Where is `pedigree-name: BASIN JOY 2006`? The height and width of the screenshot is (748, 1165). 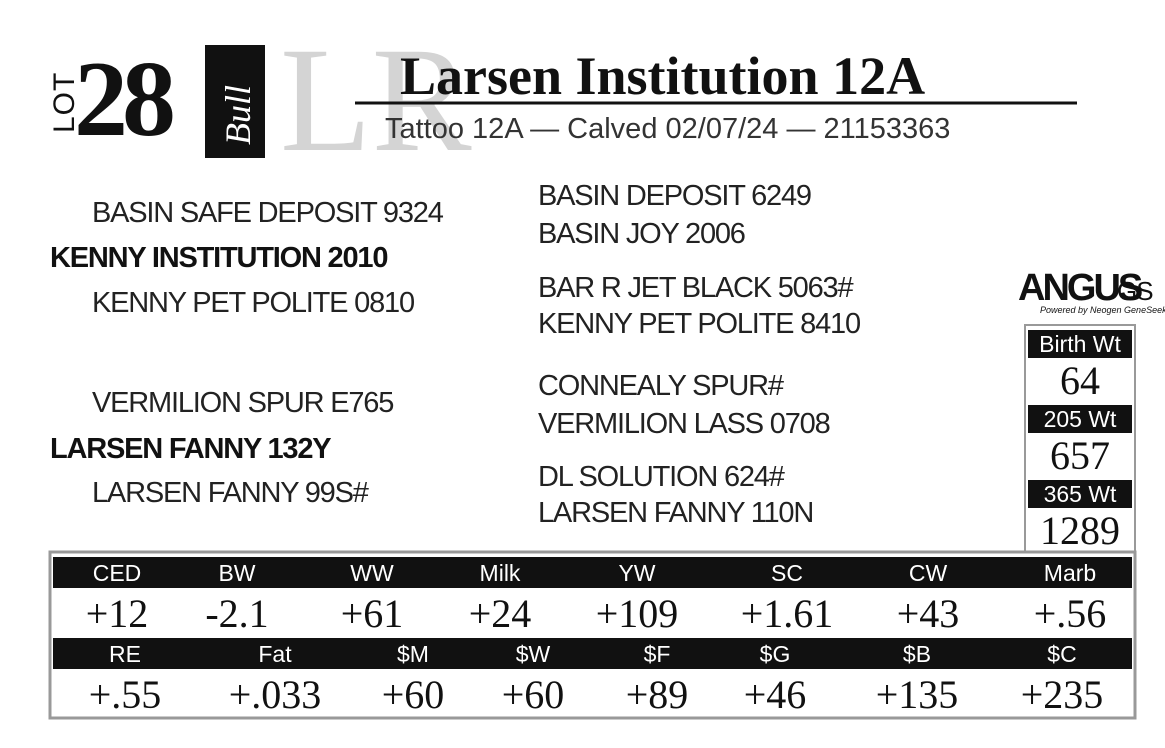
pedigree-name: BASIN JOY 2006 is located at coordinates (641, 234).